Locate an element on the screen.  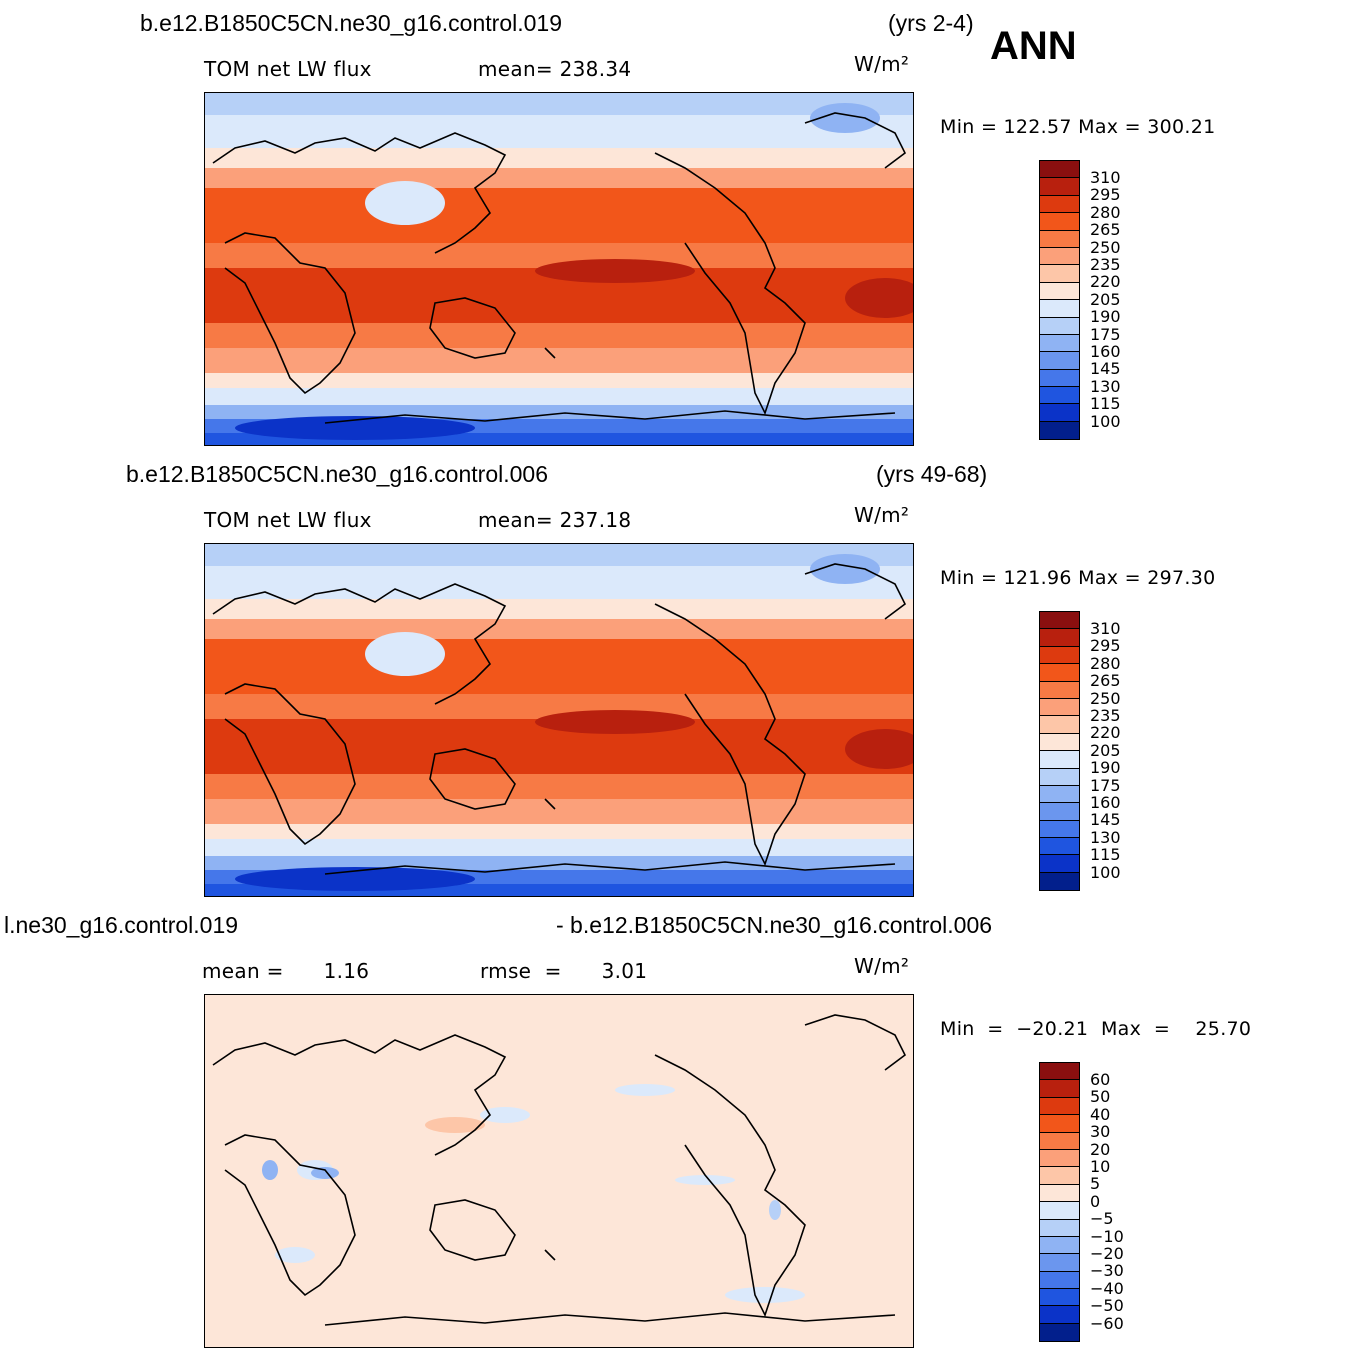
panel1-map is located at coordinates (559, 269).